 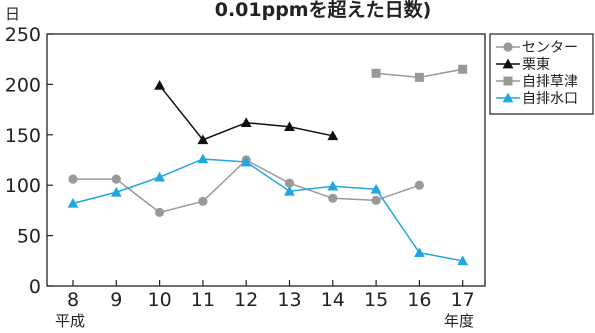 I want to click on legend-label: 自排水口, so click(x=550, y=99).